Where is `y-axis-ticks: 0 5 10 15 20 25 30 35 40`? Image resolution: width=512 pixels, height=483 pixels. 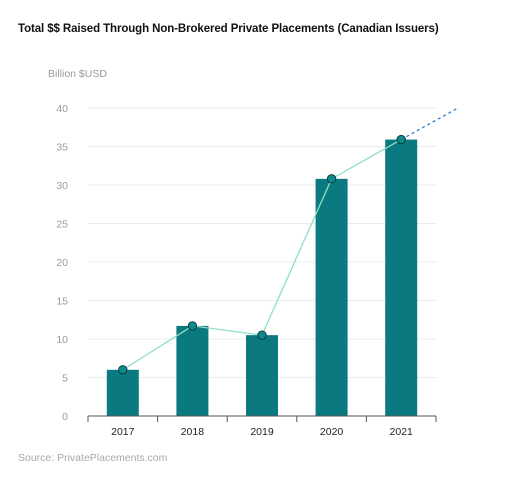 y-axis-ticks: 0 5 10 15 20 25 30 35 40 is located at coordinates (62, 263).